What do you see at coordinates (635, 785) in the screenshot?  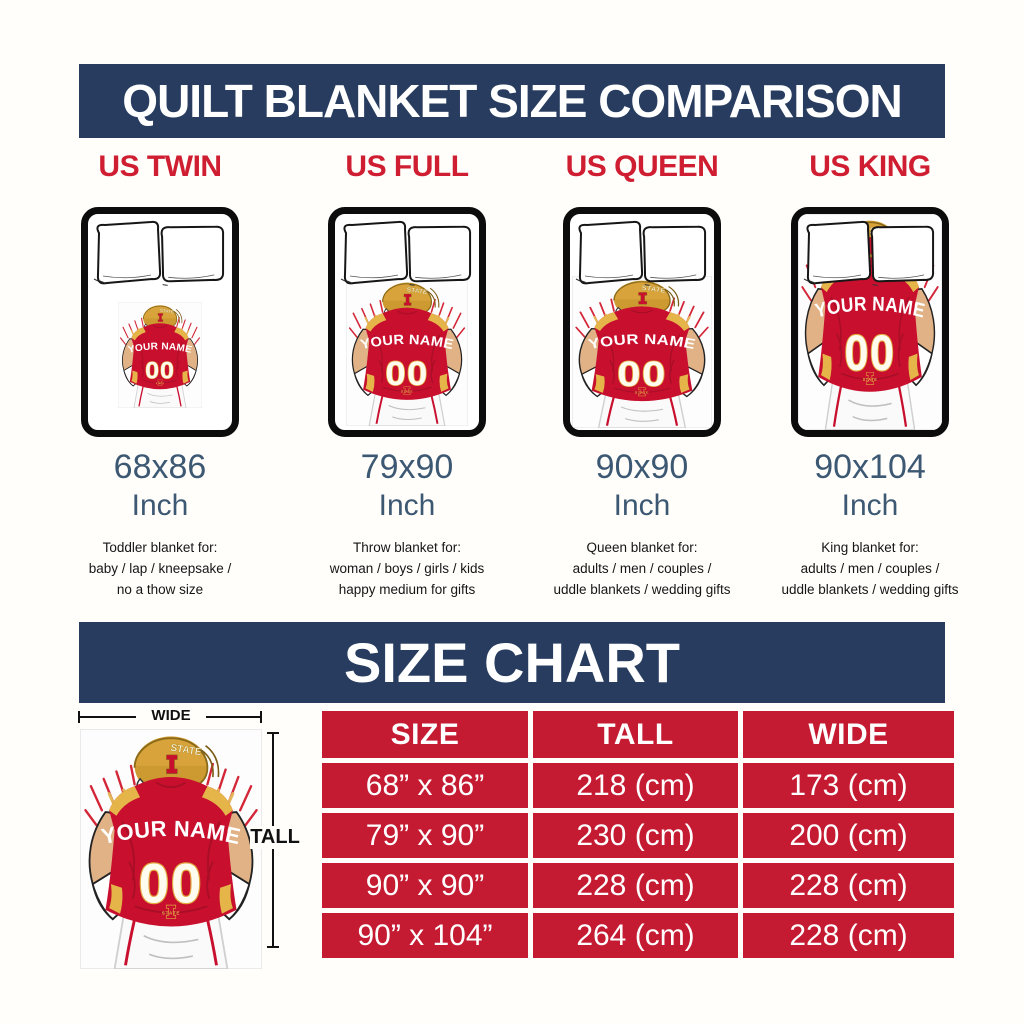 I see `table-cell-tall: 218 (cm)` at bounding box center [635, 785].